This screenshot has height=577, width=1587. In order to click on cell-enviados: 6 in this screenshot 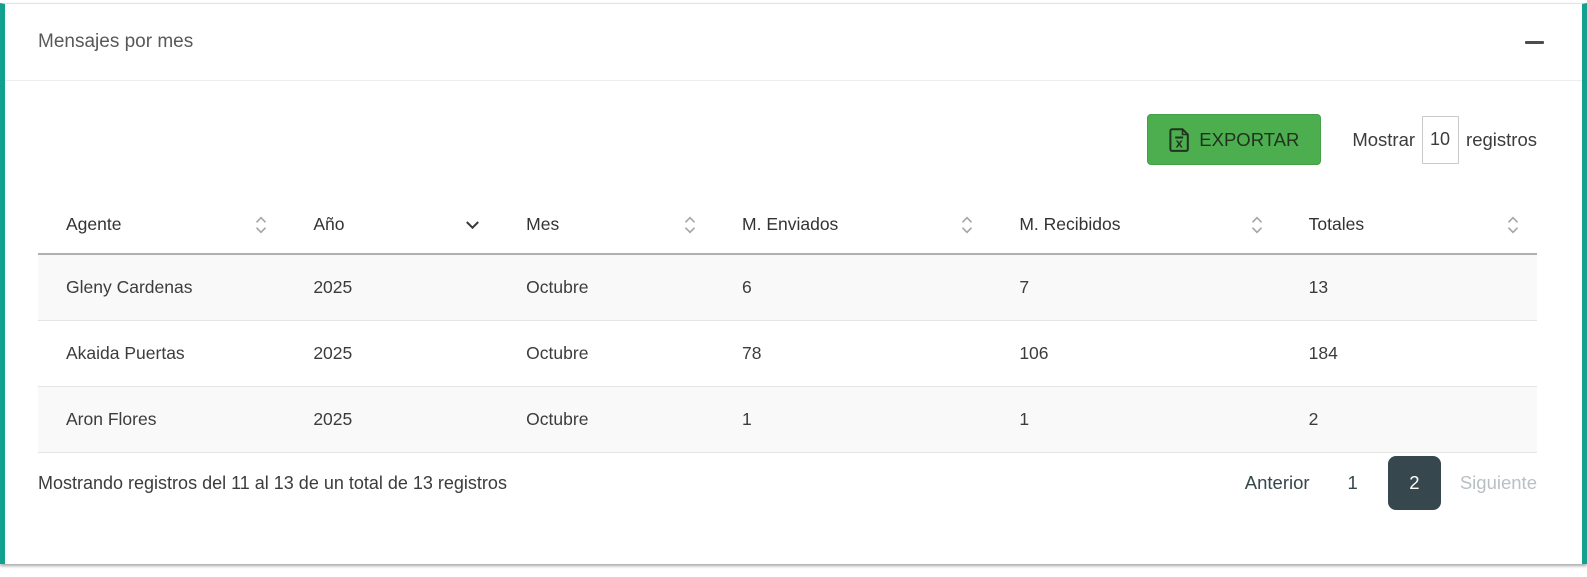, I will do `click(853, 287)`.